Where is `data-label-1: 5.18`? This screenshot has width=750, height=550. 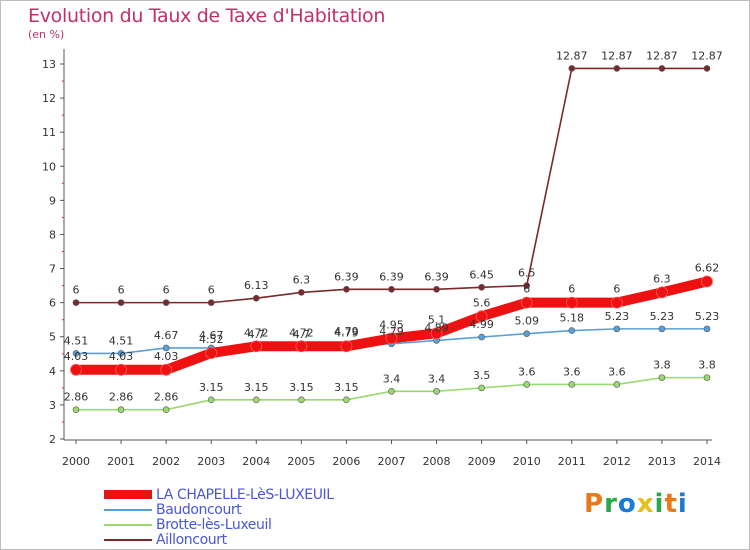 data-label-1: 5.18 is located at coordinates (572, 318).